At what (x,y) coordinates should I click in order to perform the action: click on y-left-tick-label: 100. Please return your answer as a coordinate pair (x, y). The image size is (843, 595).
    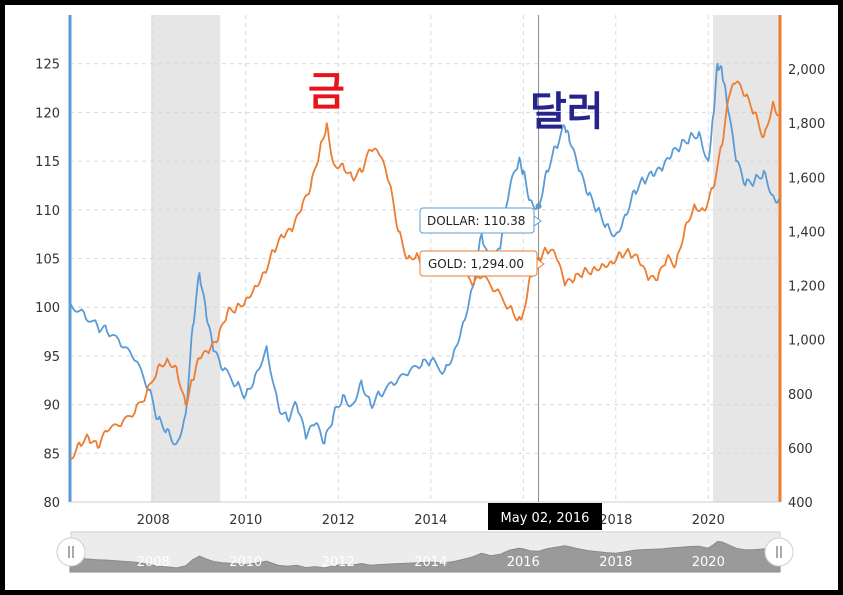
    Looking at the image, I should click on (47, 308).